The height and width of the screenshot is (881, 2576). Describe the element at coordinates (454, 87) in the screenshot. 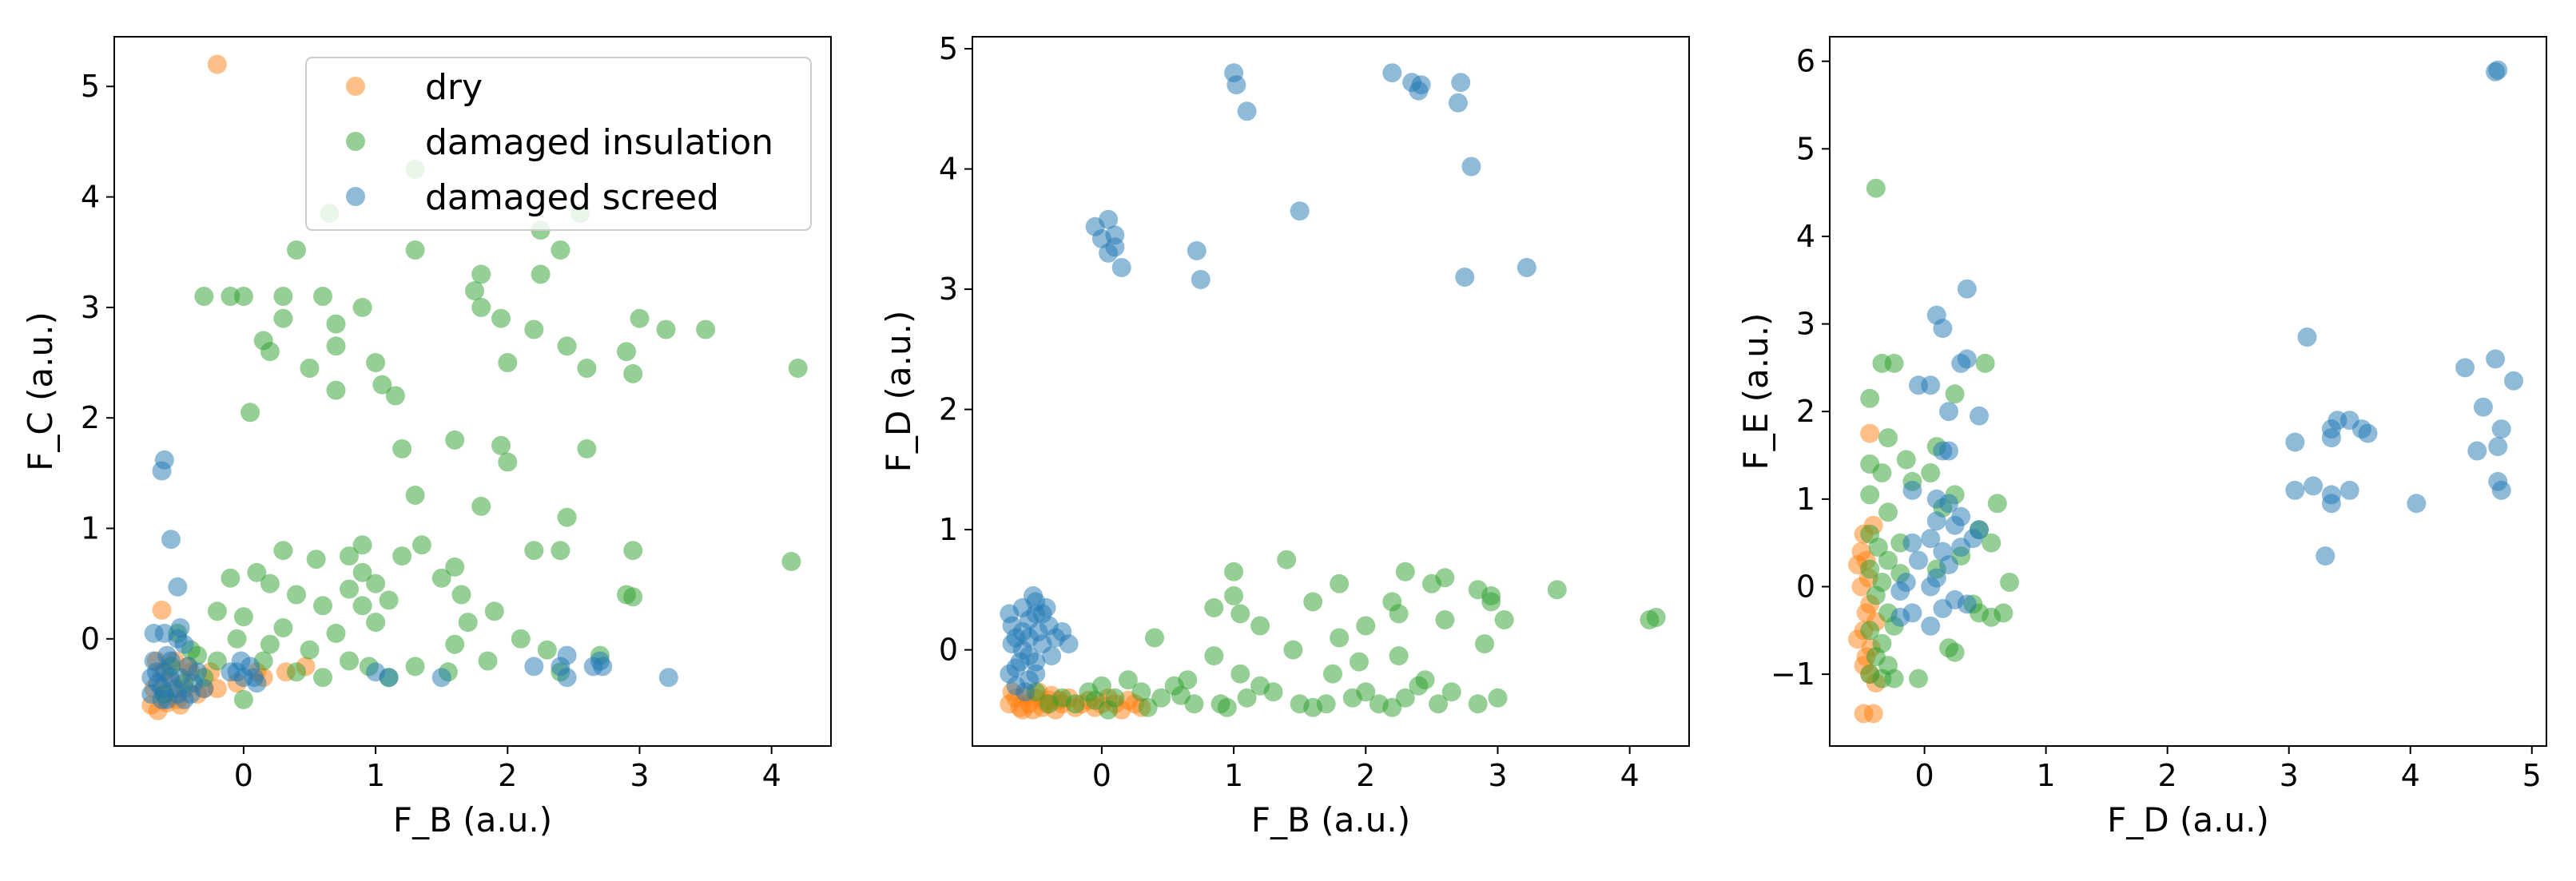

I see `legend-label: dry` at that location.